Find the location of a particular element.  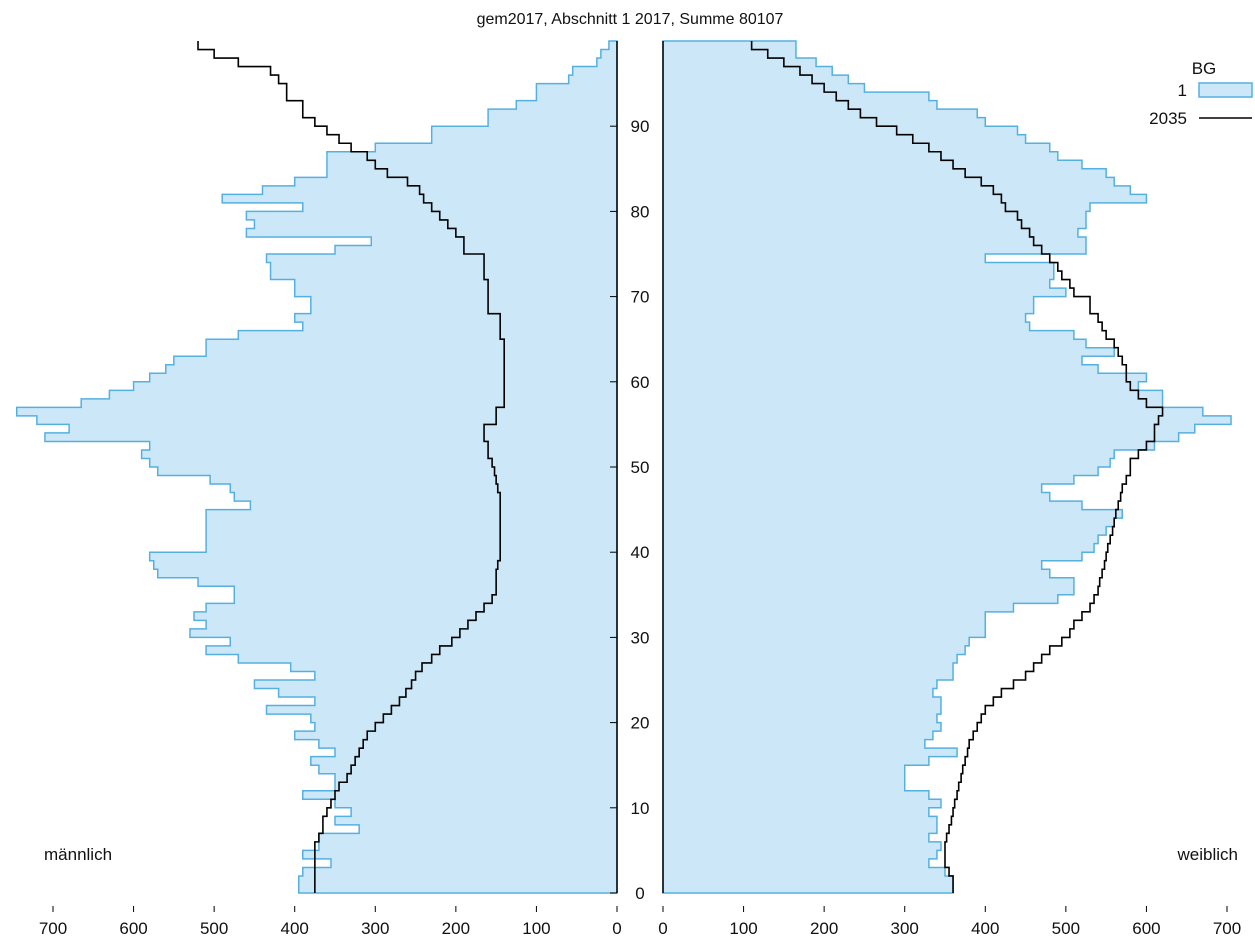

y-tick-label: 50 is located at coordinates (640, 467).